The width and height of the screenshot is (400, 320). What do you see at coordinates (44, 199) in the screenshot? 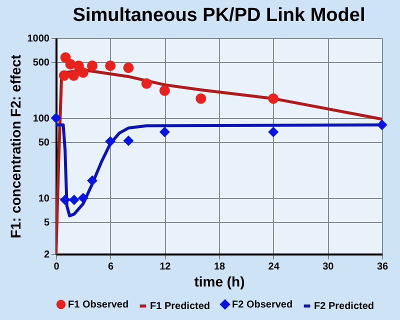
I see `y-tick-label: 10` at bounding box center [44, 199].